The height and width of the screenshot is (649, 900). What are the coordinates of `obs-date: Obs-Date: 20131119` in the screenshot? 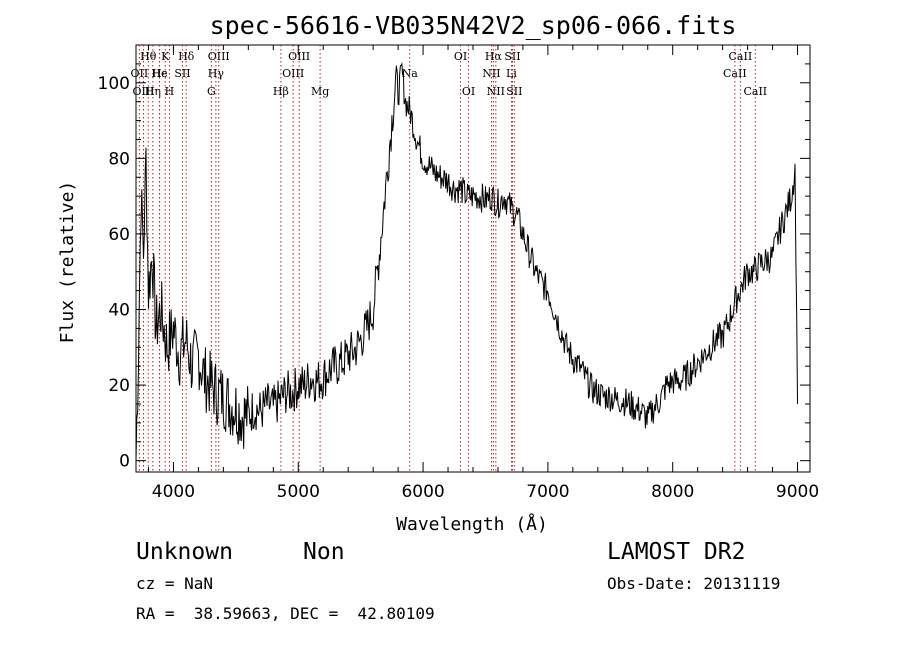 It's located at (694, 583).